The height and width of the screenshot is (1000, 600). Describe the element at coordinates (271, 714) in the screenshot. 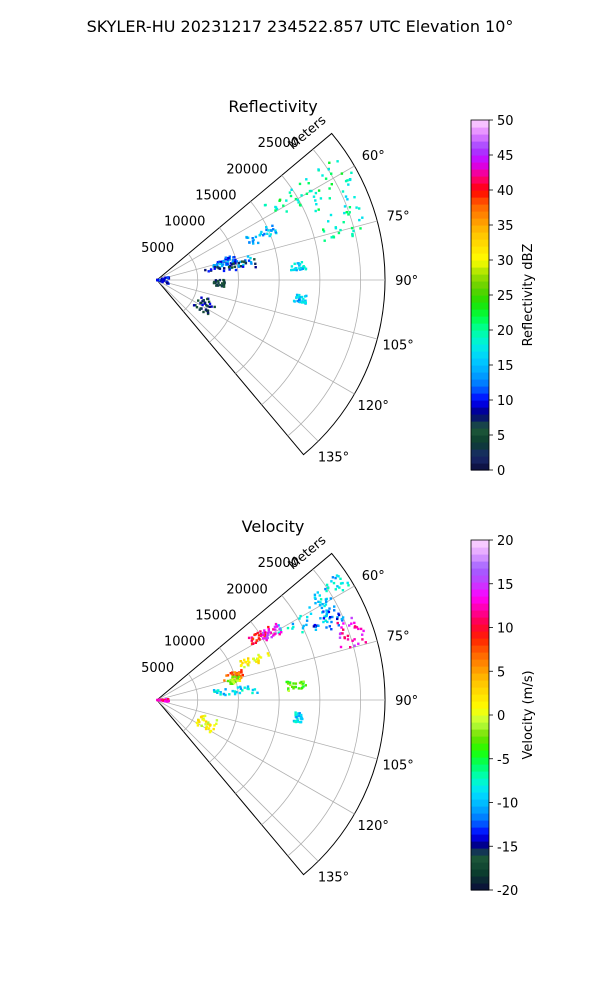

I see `sector-frame` at that location.